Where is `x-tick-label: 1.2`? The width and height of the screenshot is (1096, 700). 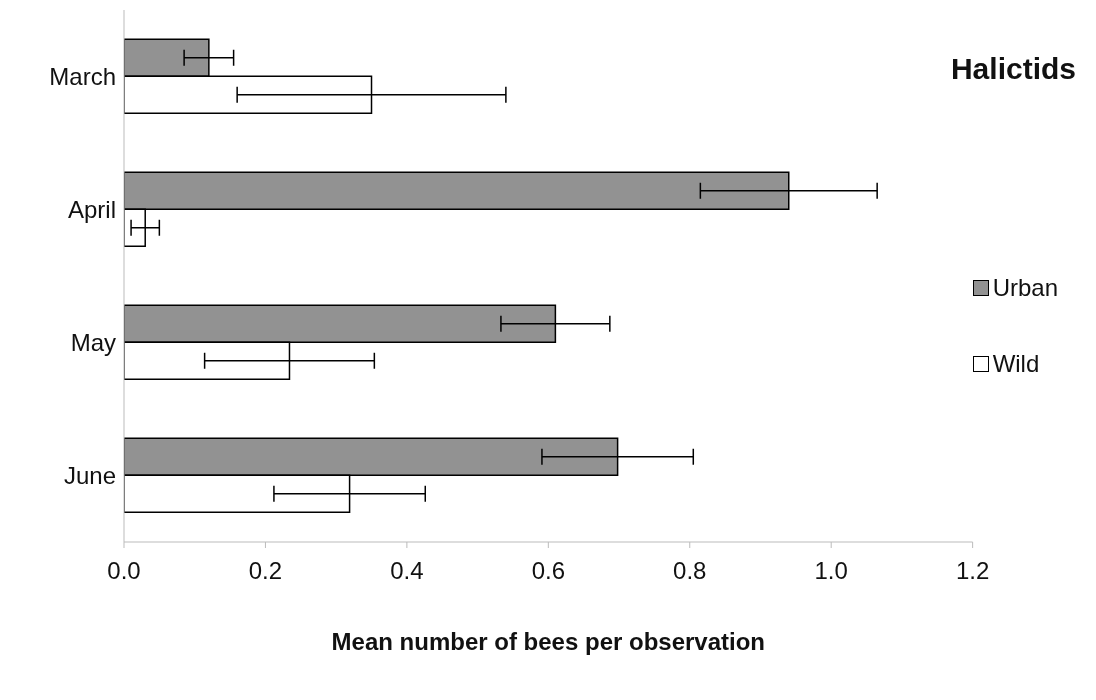 x-tick-label: 1.2 is located at coordinates (972, 571).